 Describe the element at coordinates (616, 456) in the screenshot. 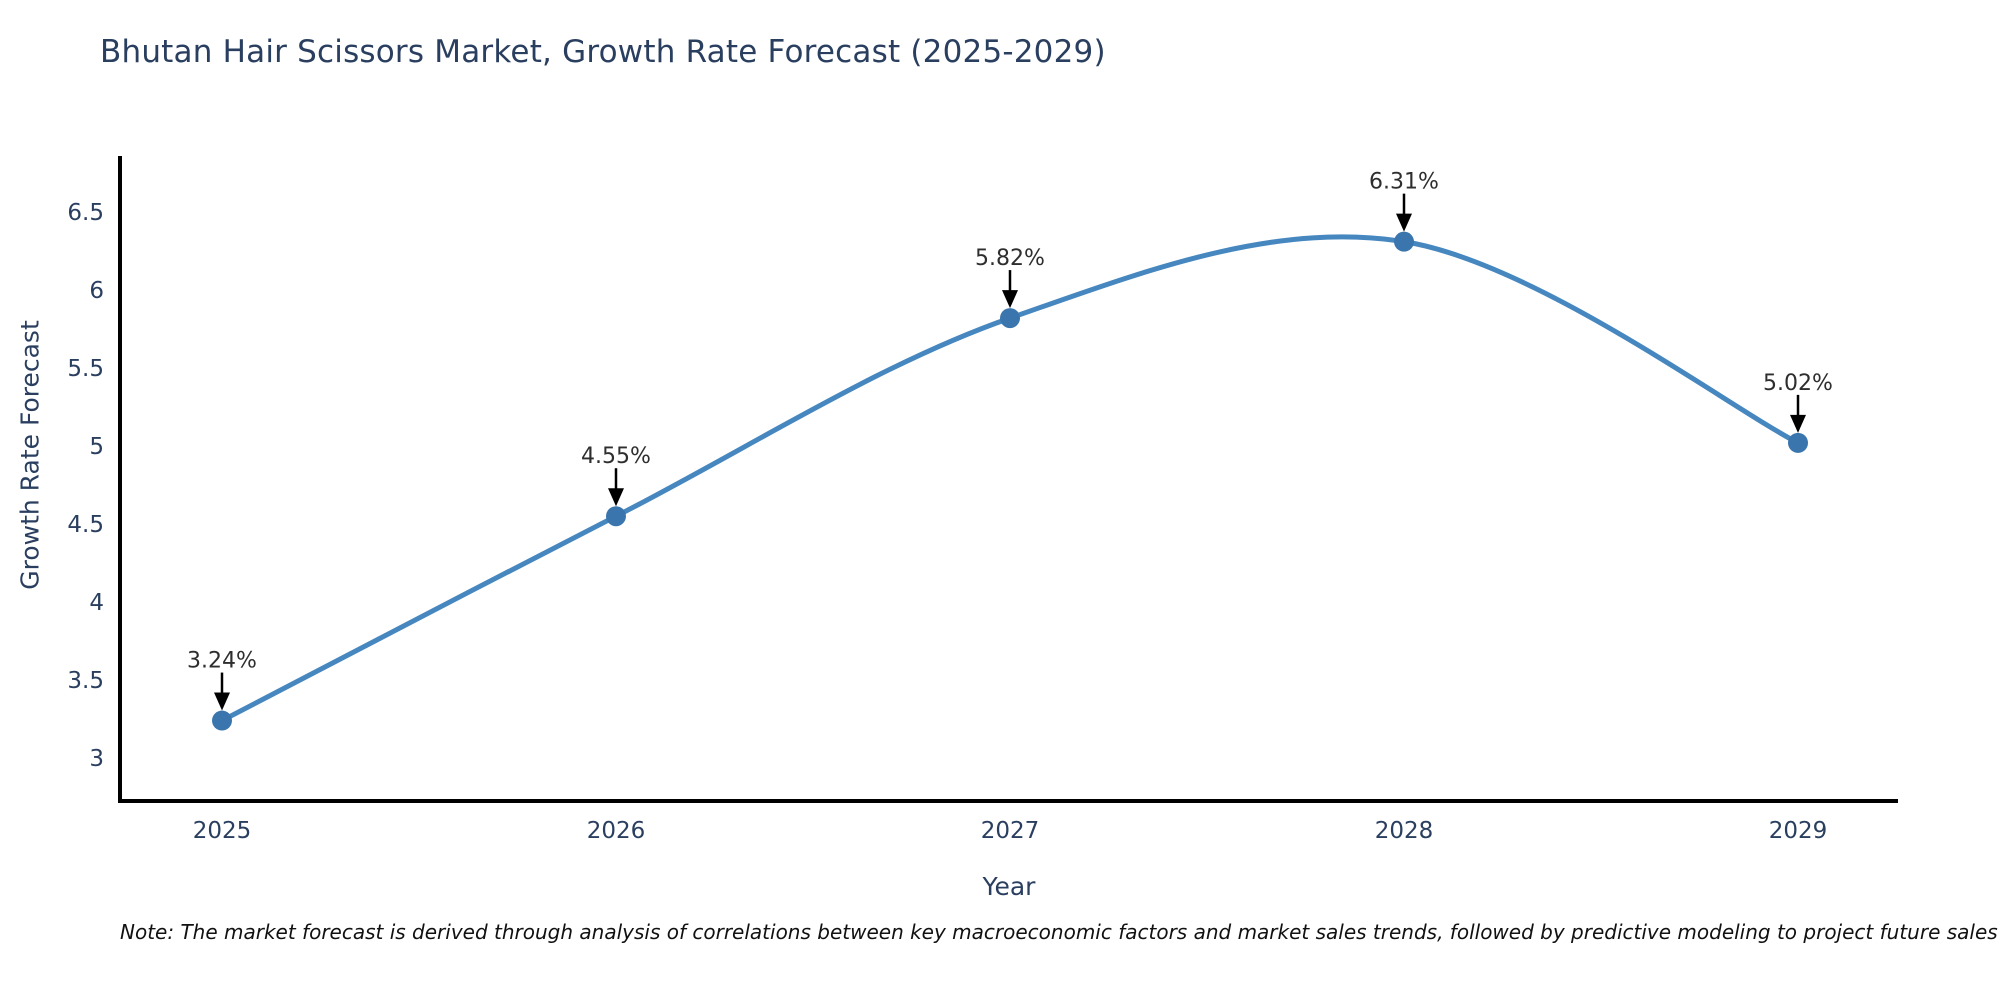

I see `annotation-label: 4.55%` at that location.